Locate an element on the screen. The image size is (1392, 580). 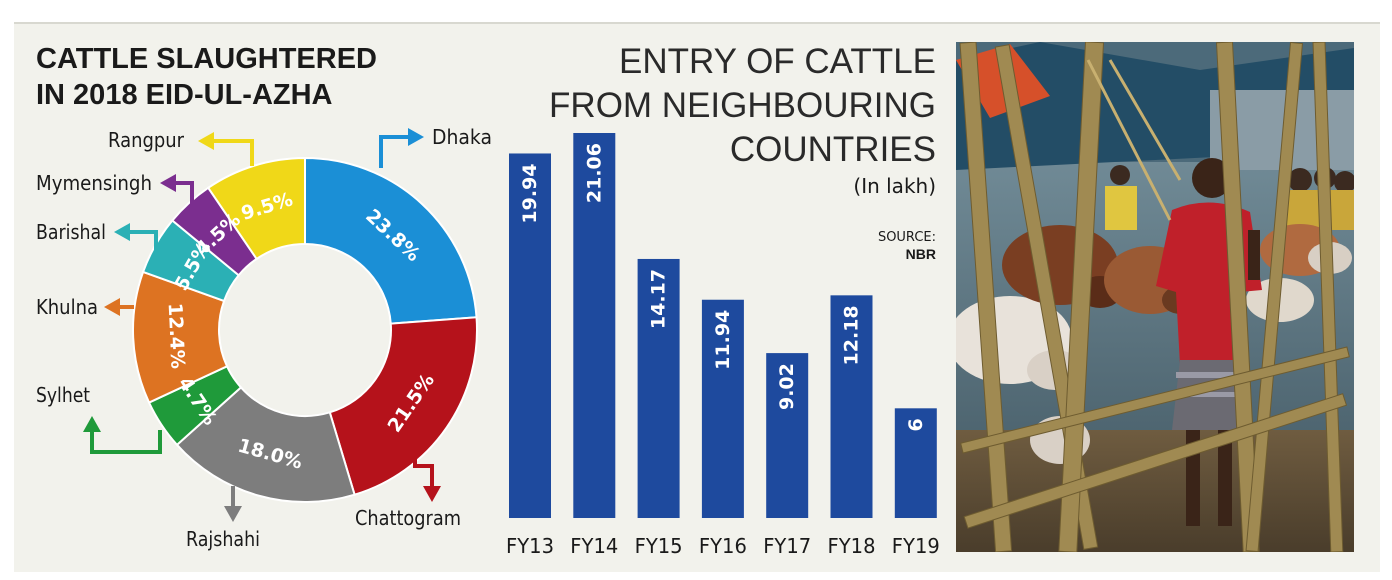
callout-arrow-chattogram is located at coordinates (423, 467).